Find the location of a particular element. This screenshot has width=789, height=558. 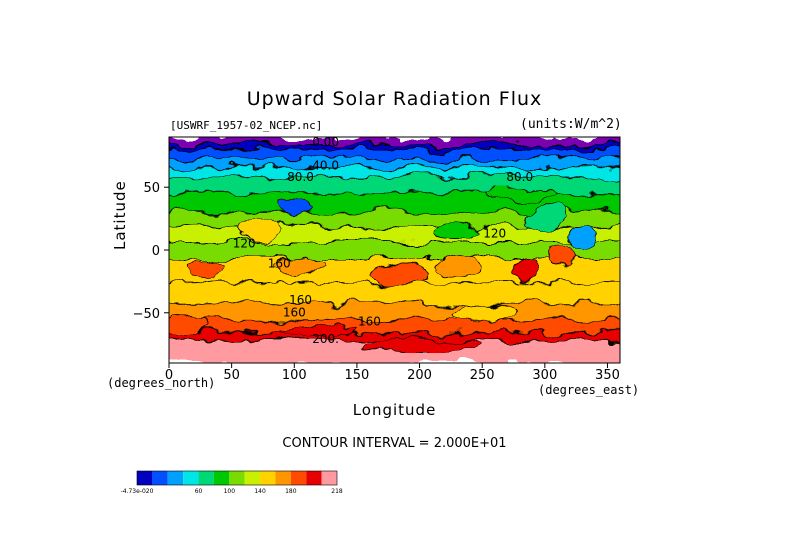

contour-label: 40.0 is located at coordinates (325, 166).